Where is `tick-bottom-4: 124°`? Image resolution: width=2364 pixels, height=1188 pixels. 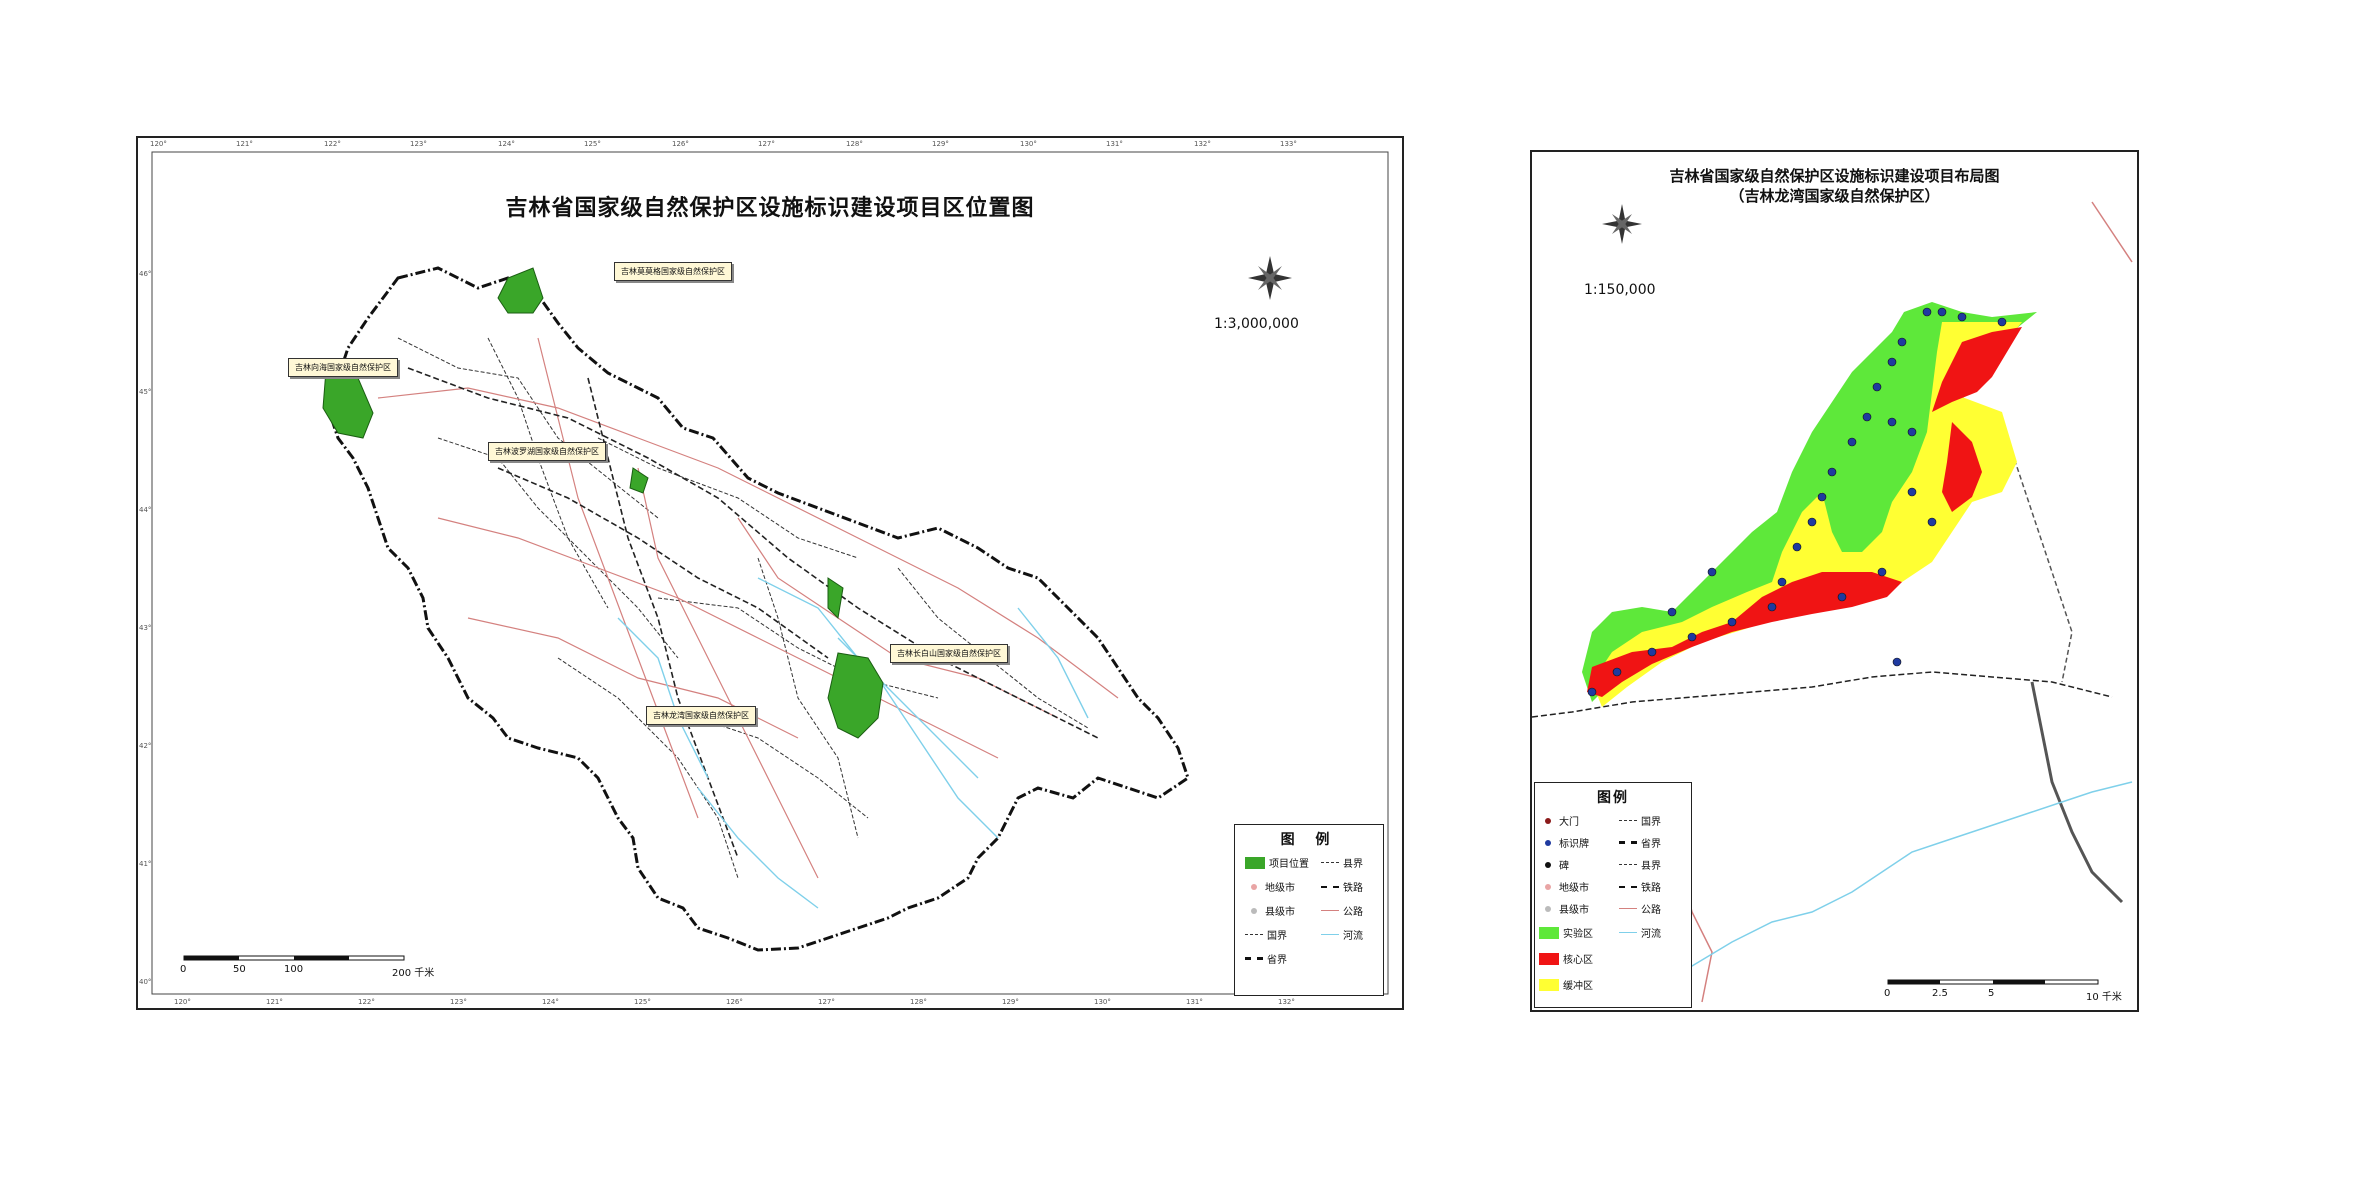 tick-bottom-4: 124° is located at coordinates (550, 1002).